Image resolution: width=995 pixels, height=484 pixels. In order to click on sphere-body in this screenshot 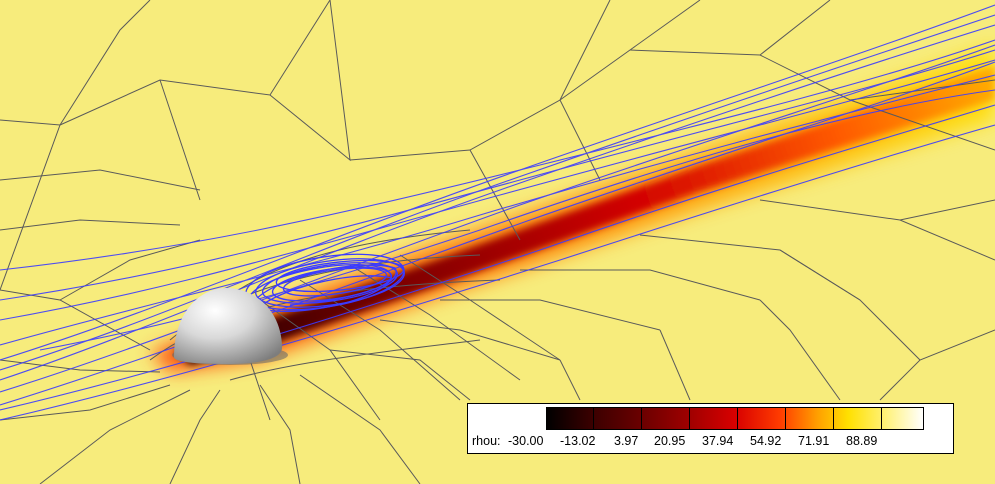, I will do `click(230, 326)`.